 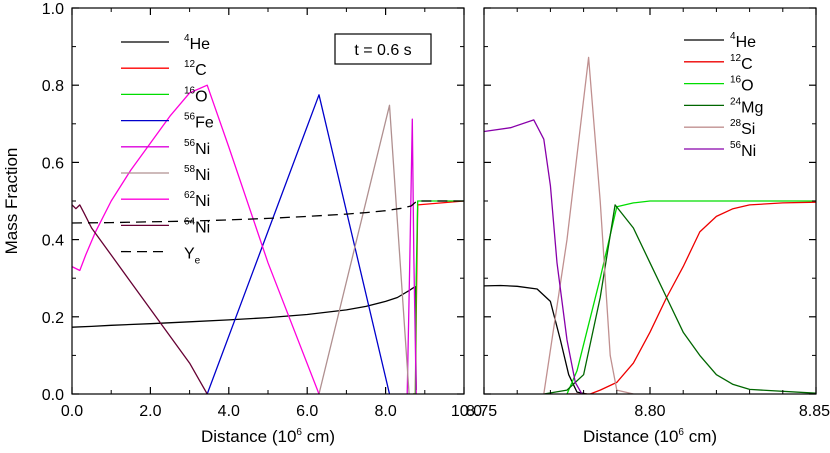 I want to click on legend-element: Si, so click(x=748, y=129).